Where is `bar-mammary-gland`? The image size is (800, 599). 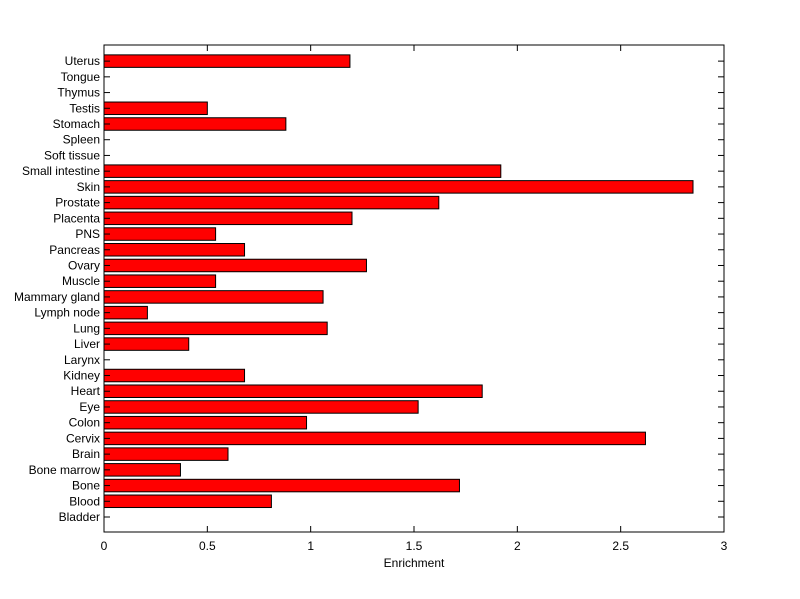
bar-mammary-gland is located at coordinates (213, 297).